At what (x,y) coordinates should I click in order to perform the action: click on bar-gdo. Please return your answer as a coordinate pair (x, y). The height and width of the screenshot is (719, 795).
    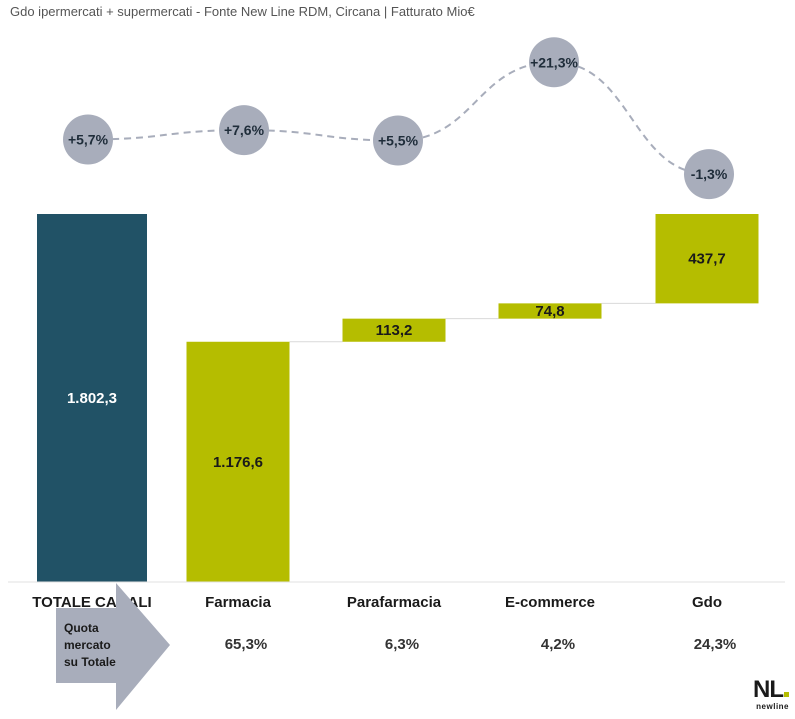
    Looking at the image, I should click on (707, 259).